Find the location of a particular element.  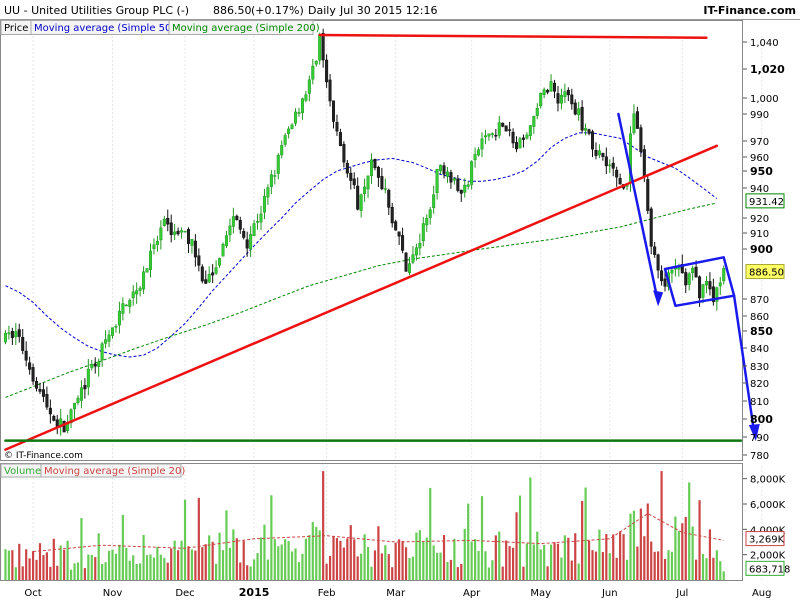

ma200-last-value: 931.42 is located at coordinates (766, 202).